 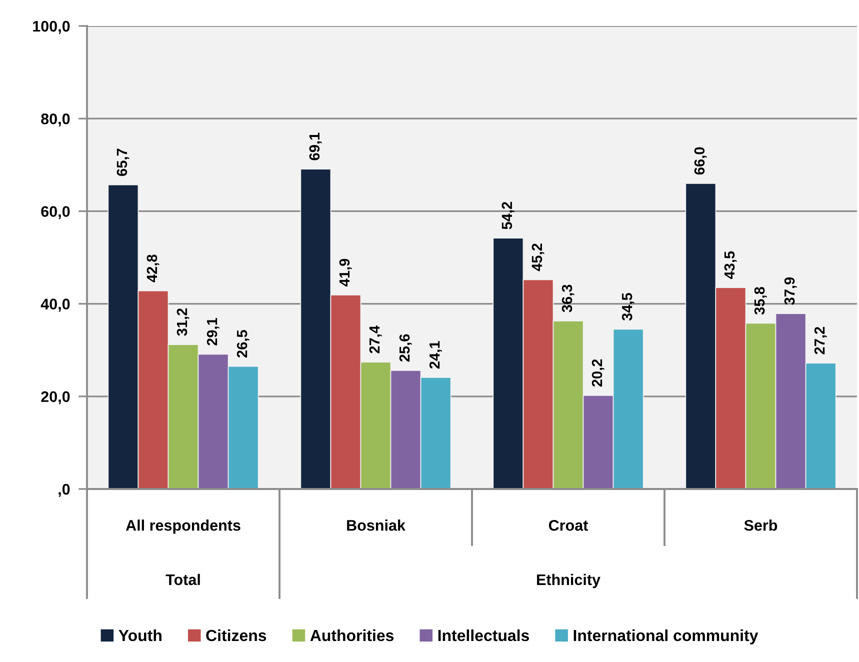 I want to click on data-label: 20,2, so click(x=598, y=373).